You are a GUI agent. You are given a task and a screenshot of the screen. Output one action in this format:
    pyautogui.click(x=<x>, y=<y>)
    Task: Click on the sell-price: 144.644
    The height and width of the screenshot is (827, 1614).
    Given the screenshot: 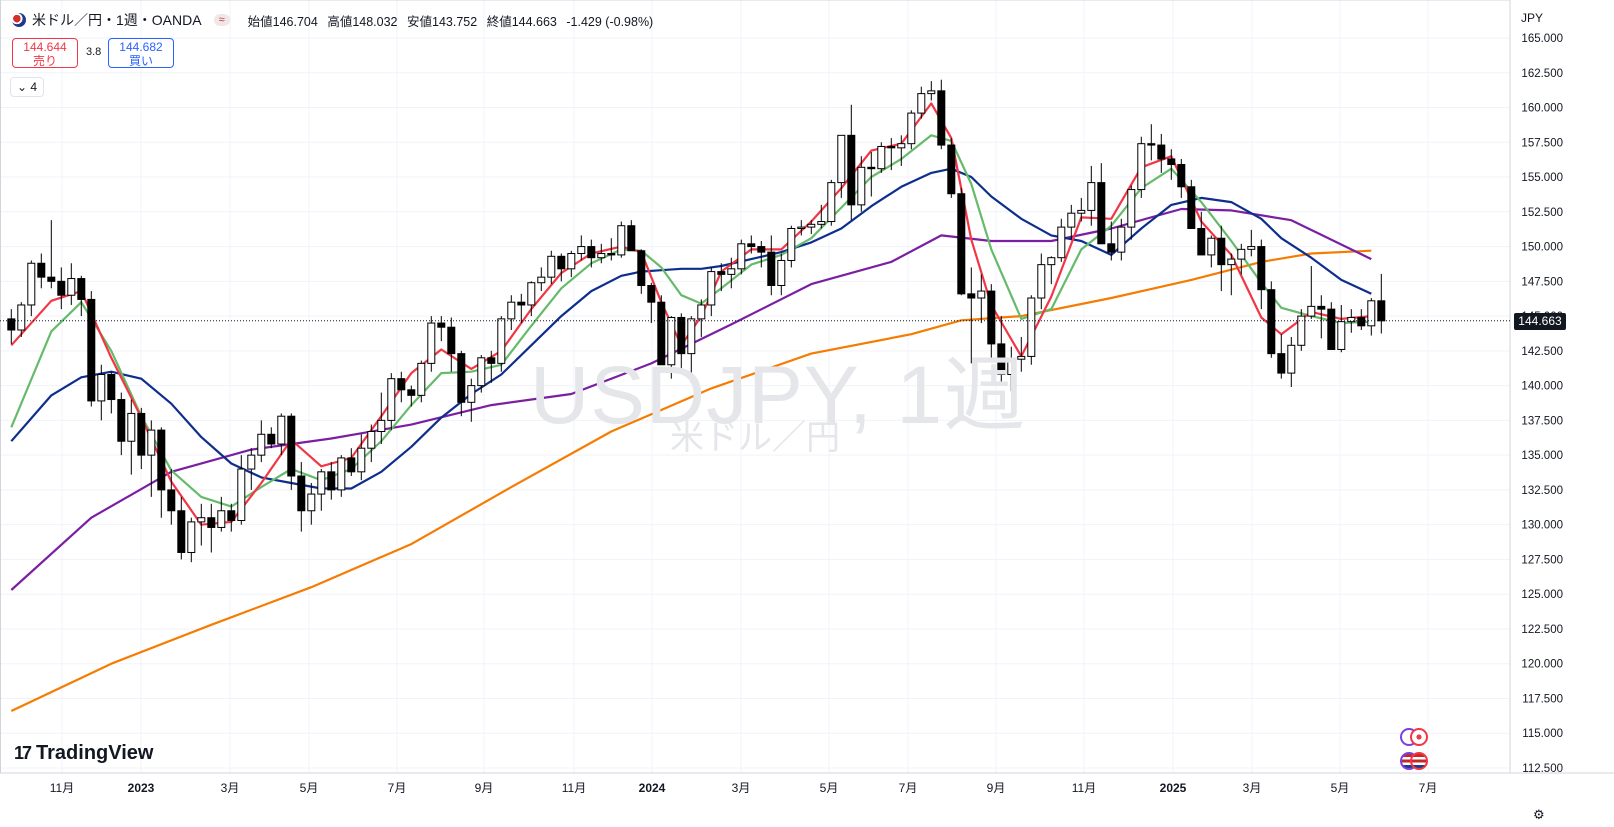 What is the action you would take?
    pyautogui.click(x=45, y=47)
    